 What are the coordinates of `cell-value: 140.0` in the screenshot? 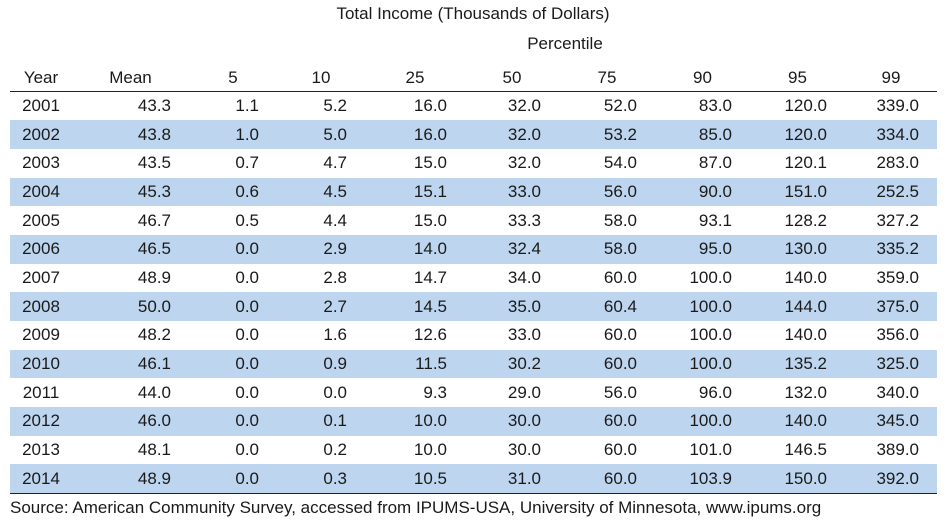 It's located at (805, 277).